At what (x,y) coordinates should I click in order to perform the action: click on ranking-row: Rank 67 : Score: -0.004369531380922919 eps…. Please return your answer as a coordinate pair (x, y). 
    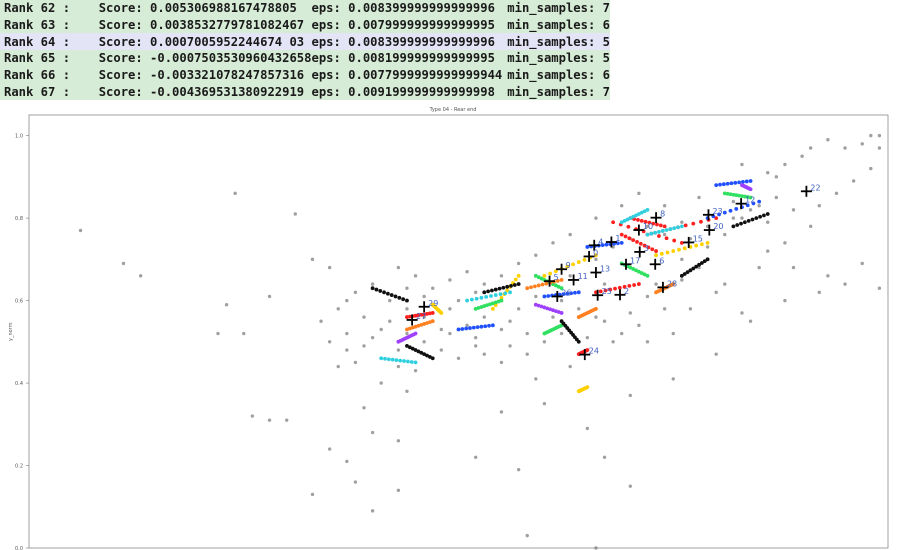
    Looking at the image, I should click on (305, 92).